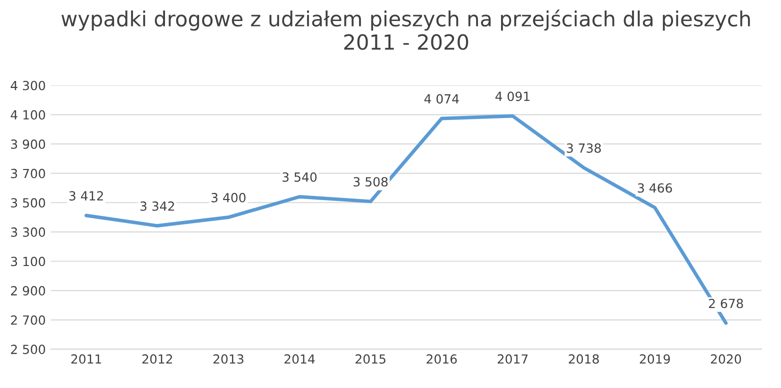 The height and width of the screenshot is (388, 781). Describe the element at coordinates (28, 85) in the screenshot. I see `y-tick-label: 4 300` at that location.